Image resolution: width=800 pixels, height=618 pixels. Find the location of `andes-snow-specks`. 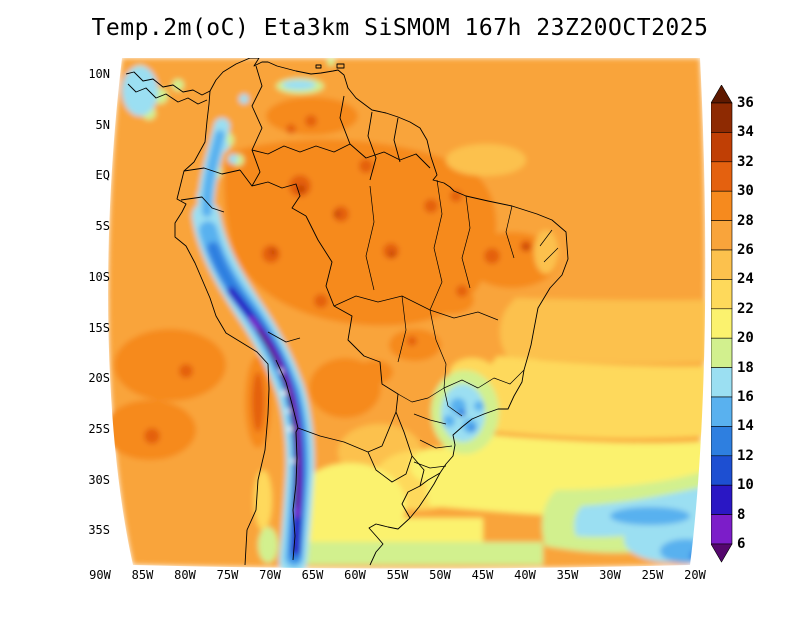

andes-snow-specks is located at coordinates (287, 416).